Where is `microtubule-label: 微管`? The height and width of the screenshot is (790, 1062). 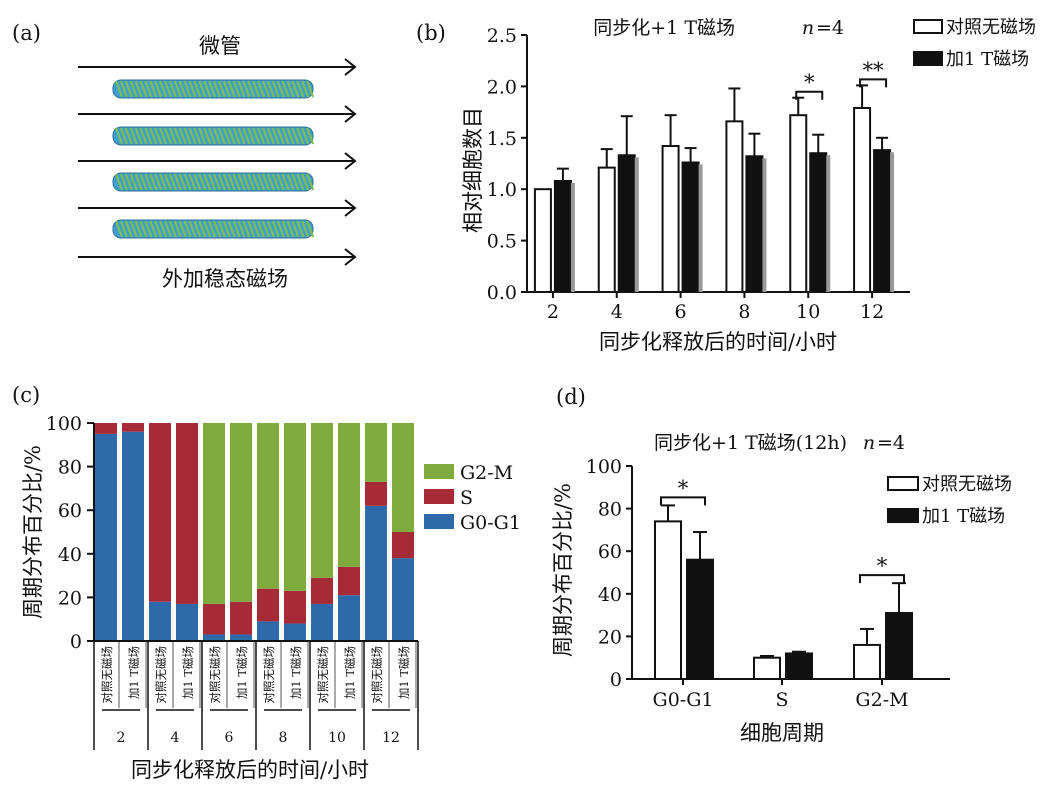
microtubule-label: 微管 is located at coordinates (220, 46).